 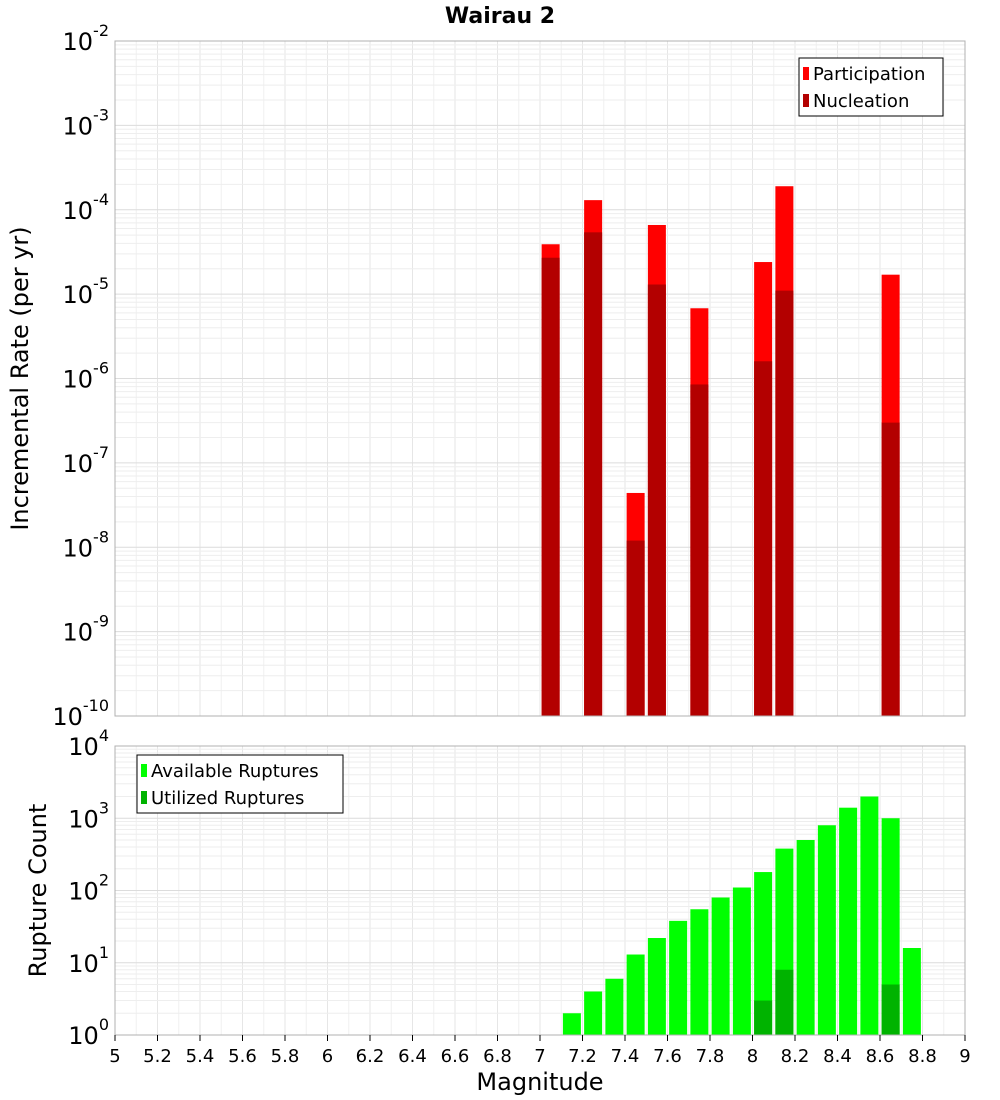 I want to click on y-tick-label: 10⁻⁴, so click(x=86, y=207).